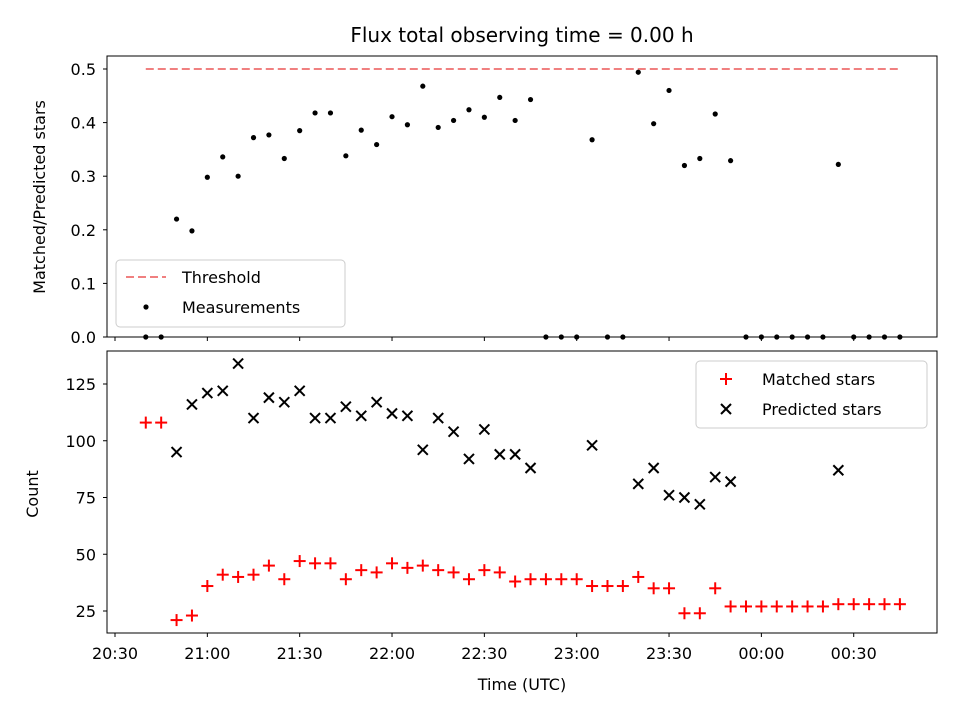 The height and width of the screenshot is (720, 960). I want to click on legend-matched-label: Matched stars, so click(818, 379).